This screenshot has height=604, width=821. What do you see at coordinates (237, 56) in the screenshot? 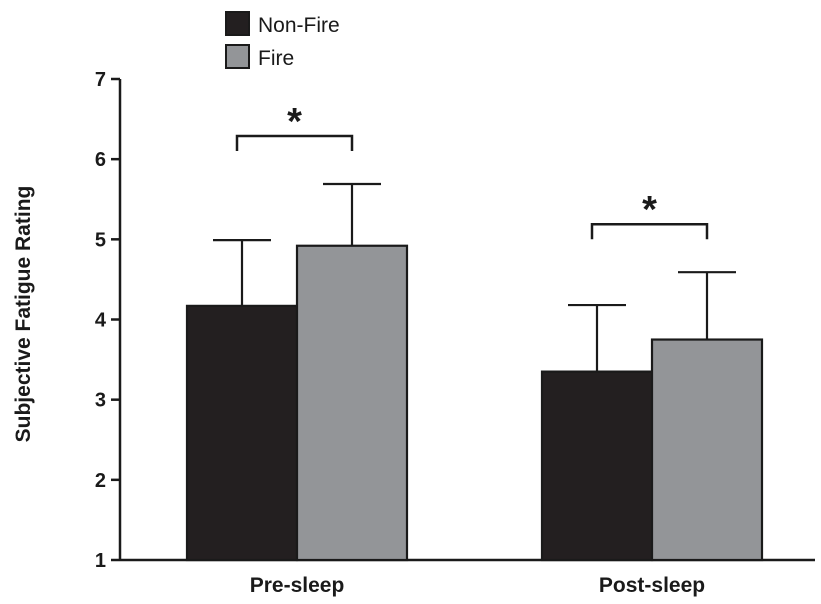
I see `legend-swatch-fire` at bounding box center [237, 56].